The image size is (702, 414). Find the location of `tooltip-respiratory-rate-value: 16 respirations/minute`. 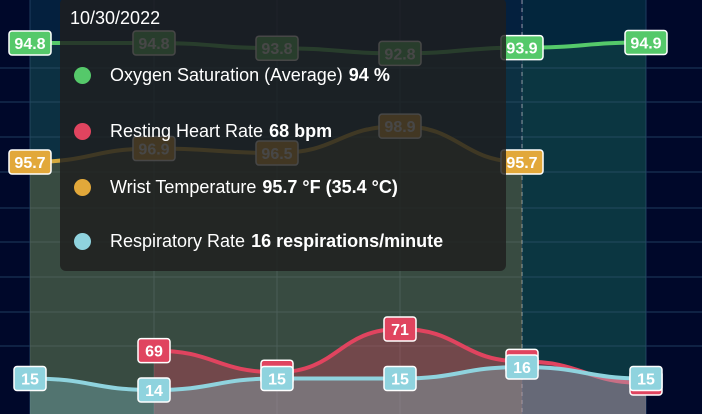

tooltip-respiratory-rate-value: 16 respirations/minute is located at coordinates (347, 240).